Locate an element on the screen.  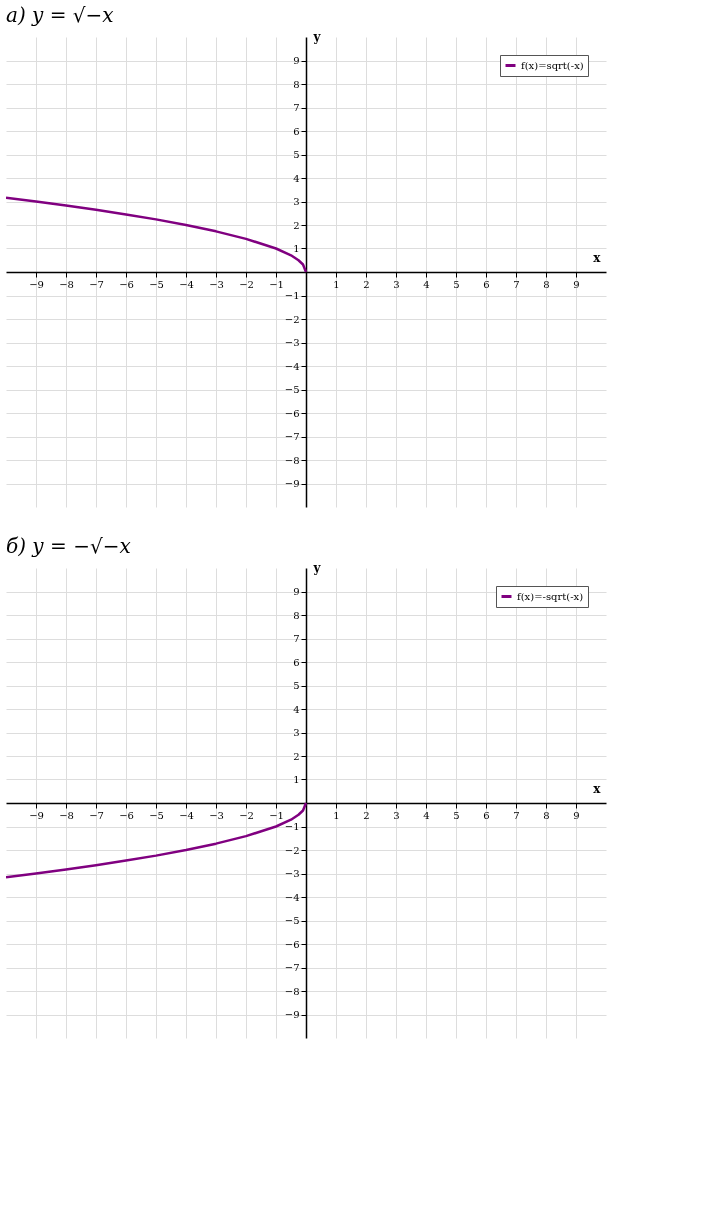
chart-title: б) y = −√−x is located at coordinates (68, 546).